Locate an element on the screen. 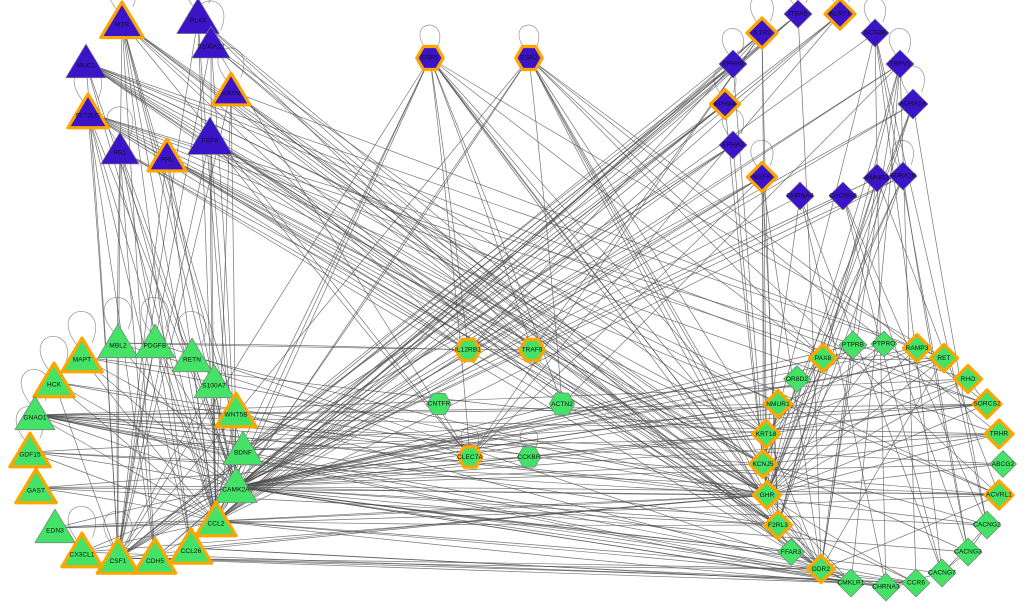 The image size is (1027, 609). graph-node-cntfr: CNTFR is located at coordinates (439, 404).